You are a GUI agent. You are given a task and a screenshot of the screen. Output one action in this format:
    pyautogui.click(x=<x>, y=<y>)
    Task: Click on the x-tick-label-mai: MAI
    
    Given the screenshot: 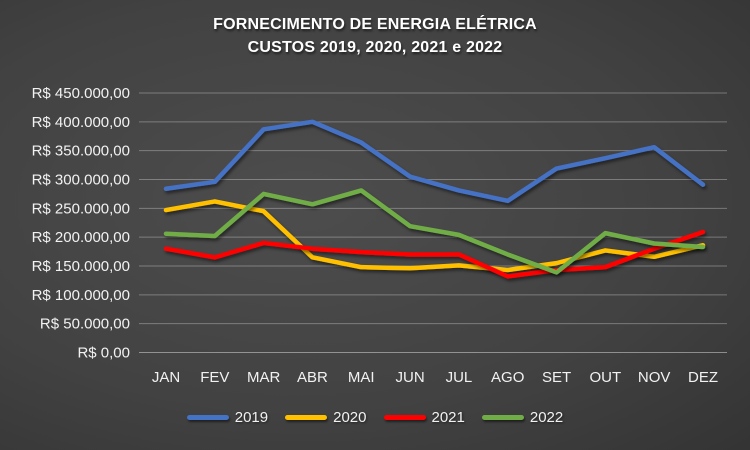 What is the action you would take?
    pyautogui.click(x=361, y=377)
    